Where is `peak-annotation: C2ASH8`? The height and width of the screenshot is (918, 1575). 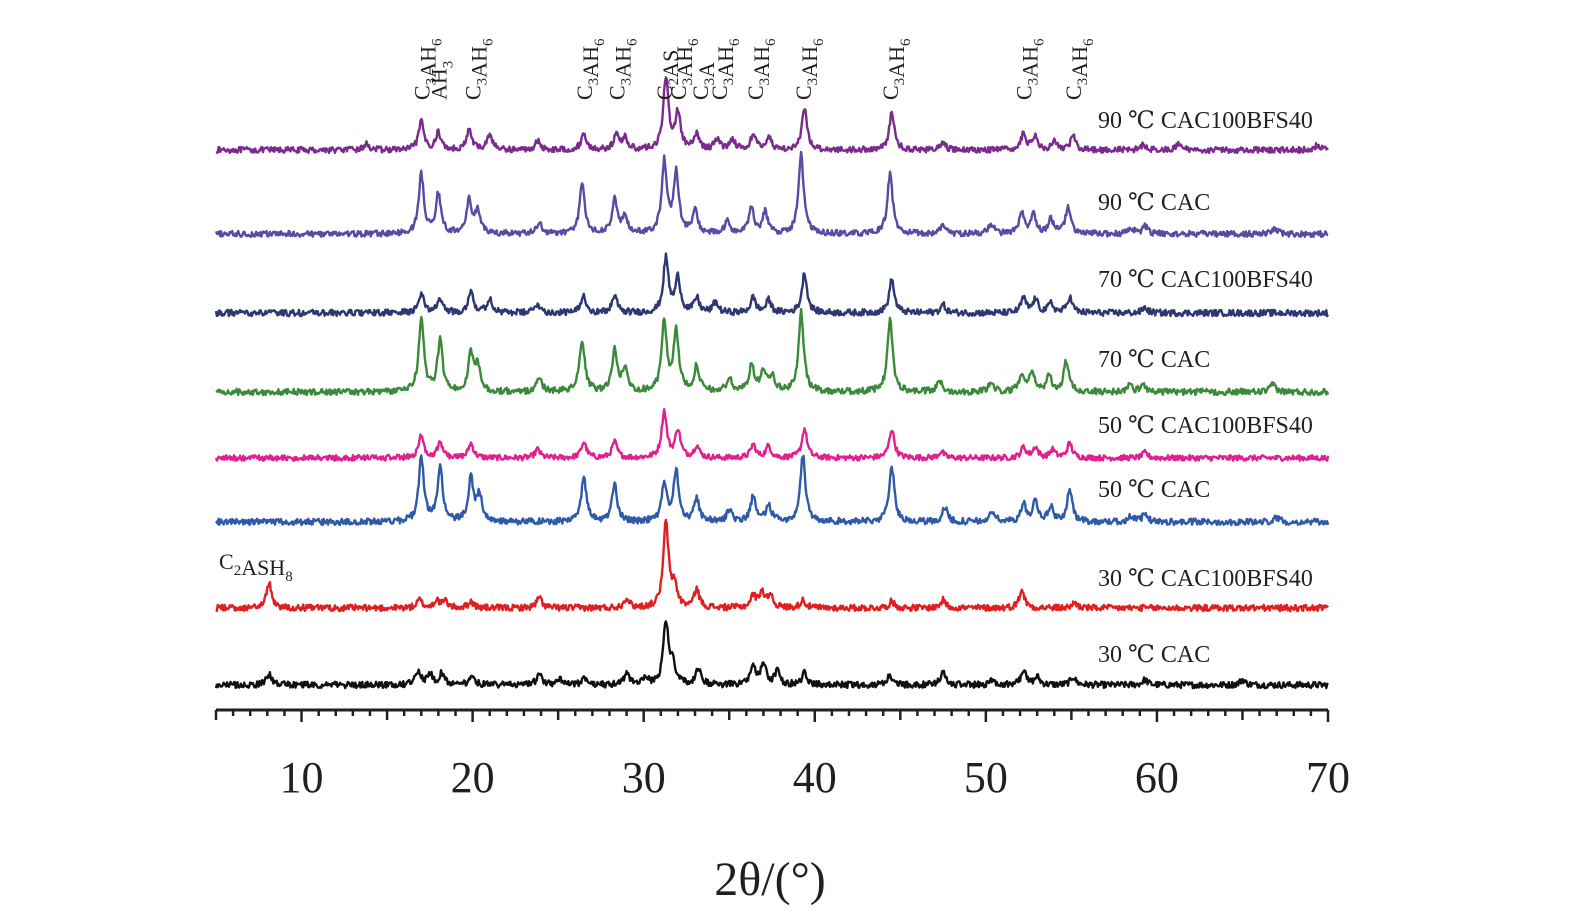
peak-annotation: C2ASH8 is located at coordinates (256, 567).